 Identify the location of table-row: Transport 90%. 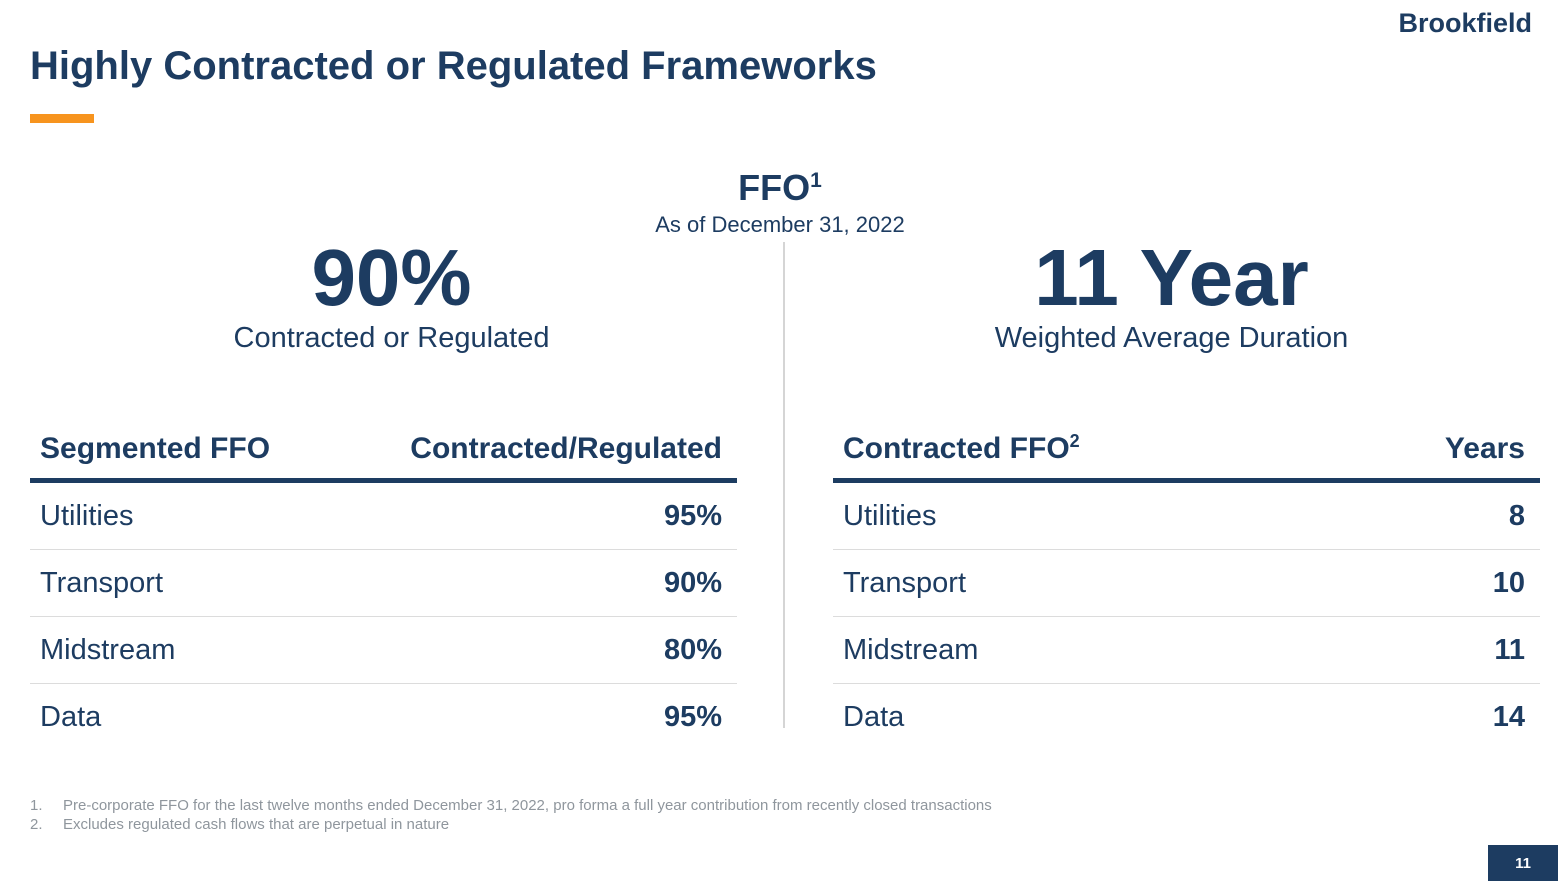
(383, 583).